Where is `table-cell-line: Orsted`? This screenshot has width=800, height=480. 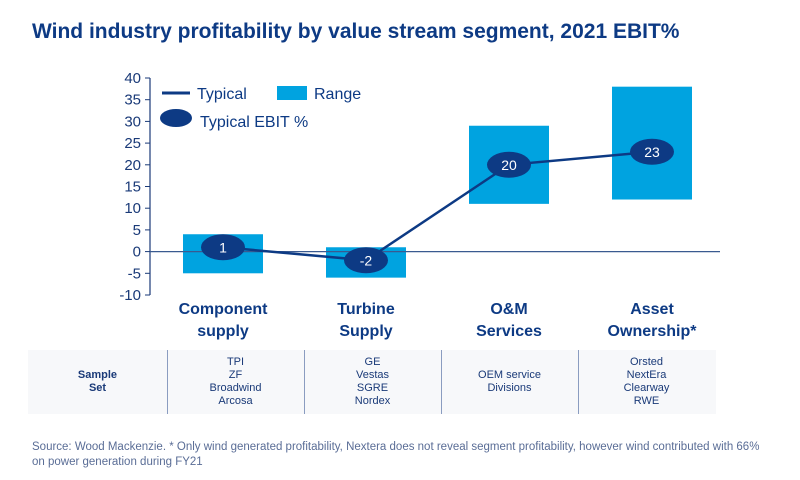 table-cell-line: Orsted is located at coordinates (646, 362).